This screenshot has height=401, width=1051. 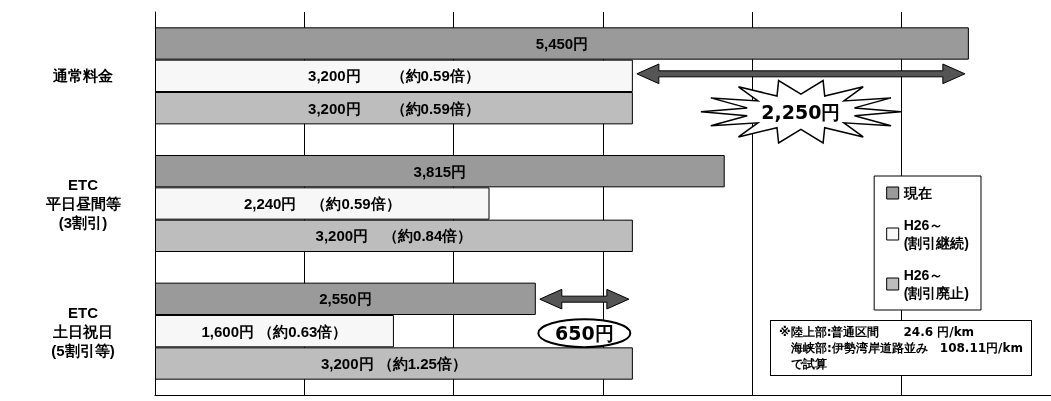 What do you see at coordinates (82, 203) in the screenshot?
I see `y-tick-label: ETC 平日昼間等 (3割引)` at bounding box center [82, 203].